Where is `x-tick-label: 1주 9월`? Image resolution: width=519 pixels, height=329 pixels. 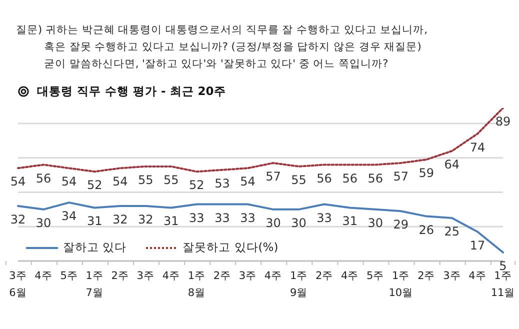
x-tick-label: 1주 9월 is located at coordinates (299, 284).